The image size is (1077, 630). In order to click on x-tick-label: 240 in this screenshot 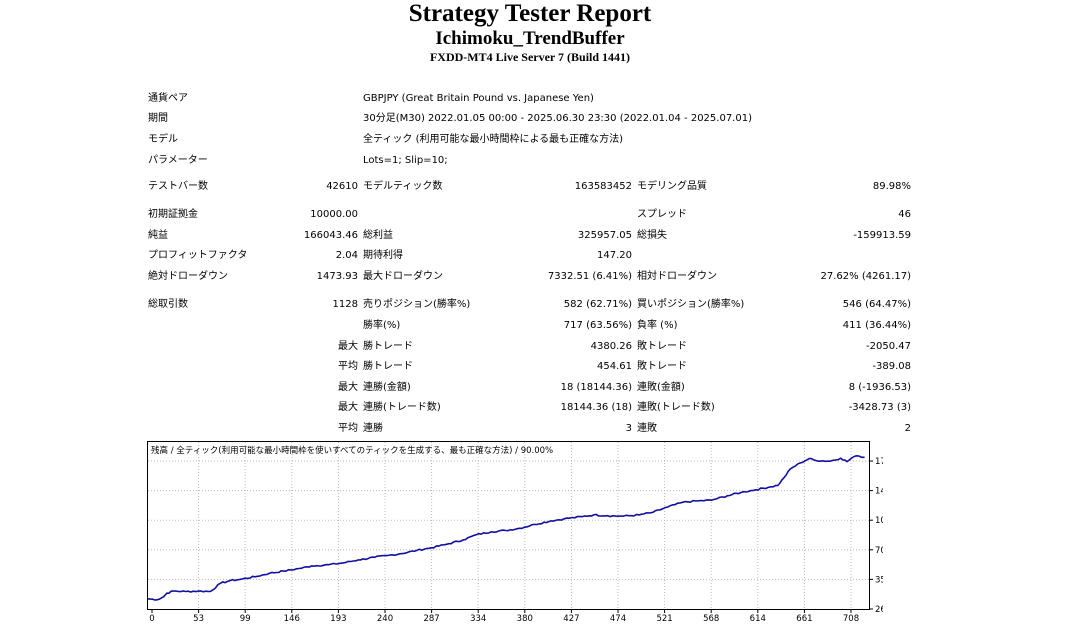, I will do `click(385, 618)`.